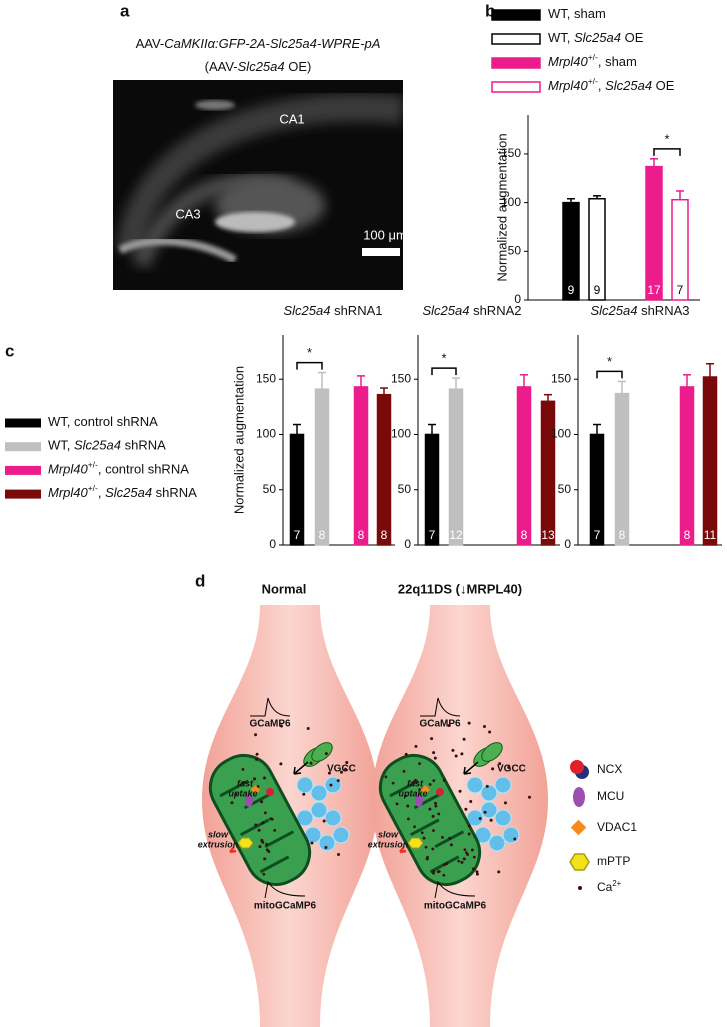 The height and width of the screenshot is (1027, 727). Describe the element at coordinates (611, 84) in the screenshot. I see `legend-label: Mrpl40+/-, Slc25a4 OE` at that location.